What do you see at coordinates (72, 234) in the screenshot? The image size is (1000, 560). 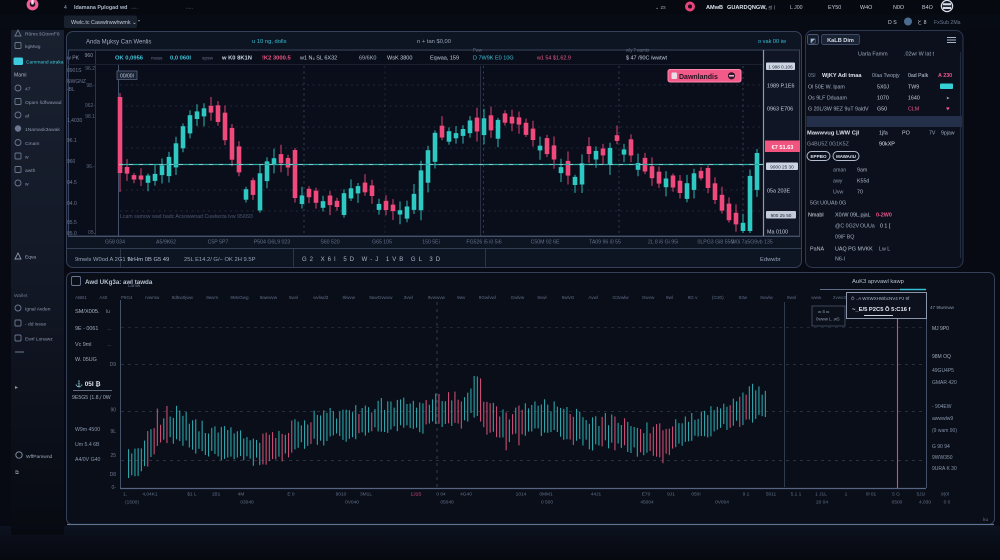 I see `svg-text: 05.0` at bounding box center [72, 234].